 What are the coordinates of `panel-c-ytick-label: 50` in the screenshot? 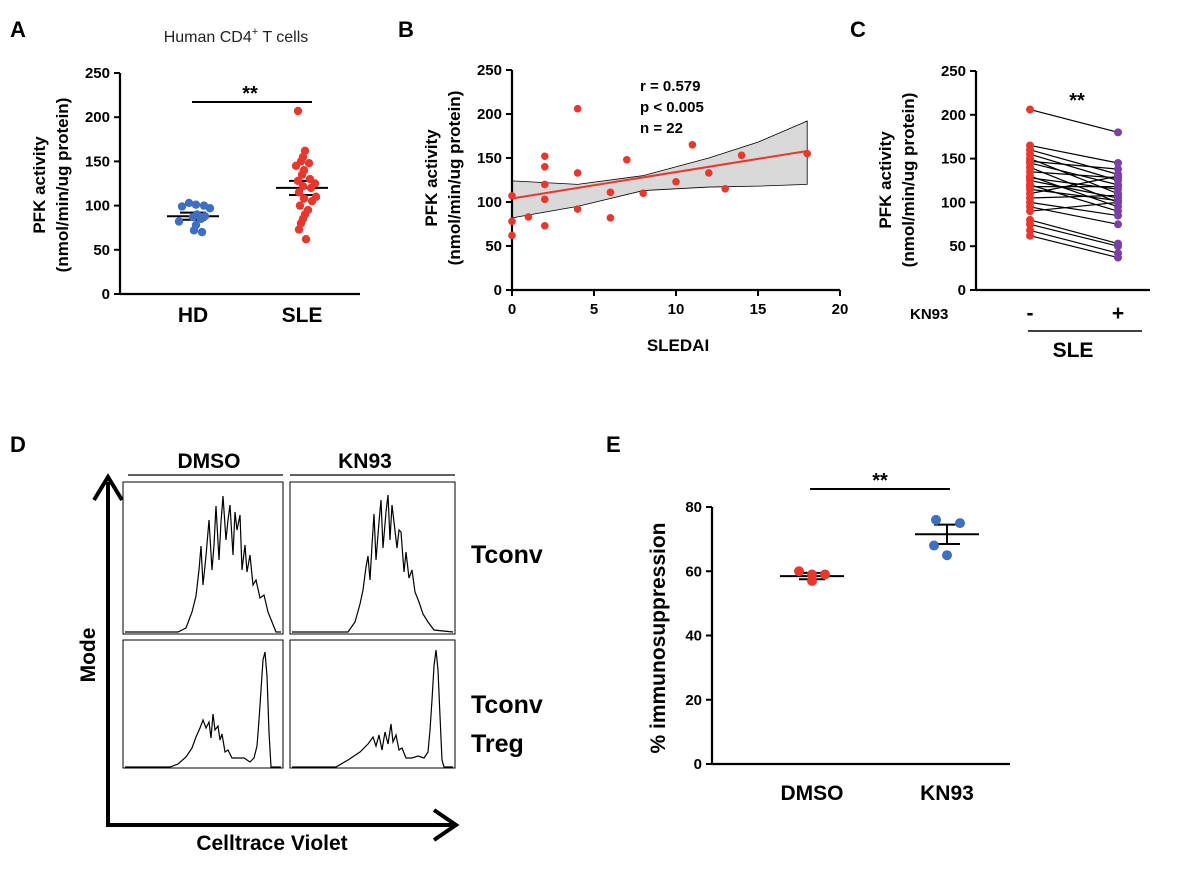 It's located at (957, 246).